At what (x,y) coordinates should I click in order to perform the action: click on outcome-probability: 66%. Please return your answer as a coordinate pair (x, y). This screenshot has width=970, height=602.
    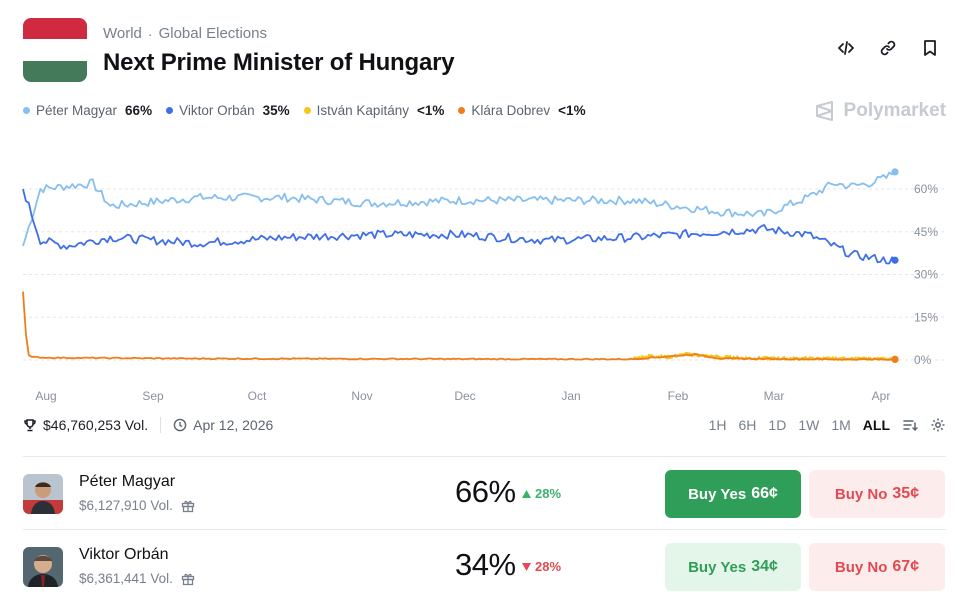
    Looking at the image, I should click on (485, 491).